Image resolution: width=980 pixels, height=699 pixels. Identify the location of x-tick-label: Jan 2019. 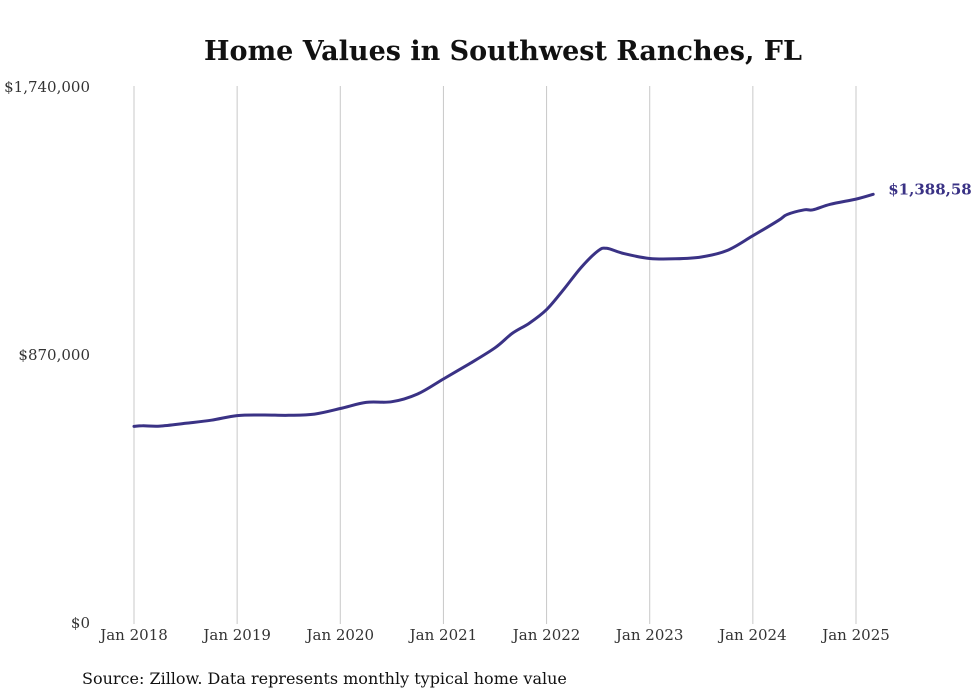
(236, 635).